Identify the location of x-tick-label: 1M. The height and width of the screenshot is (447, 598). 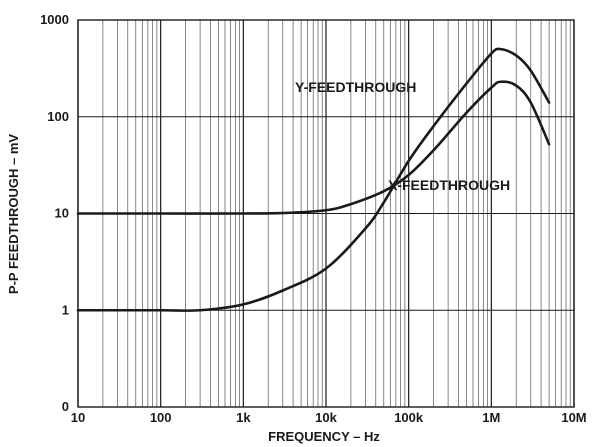
(491, 417).